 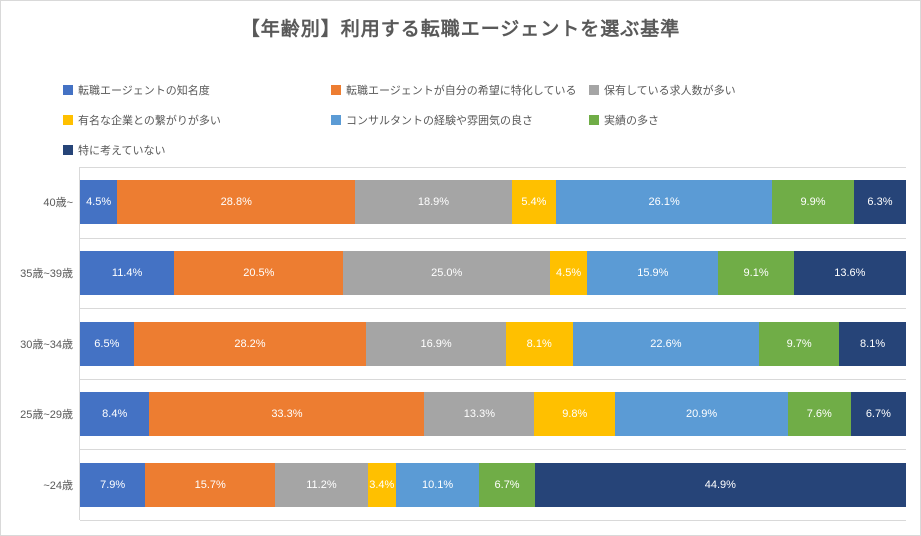 I want to click on bar-segment: 13.3%, so click(x=479, y=414).